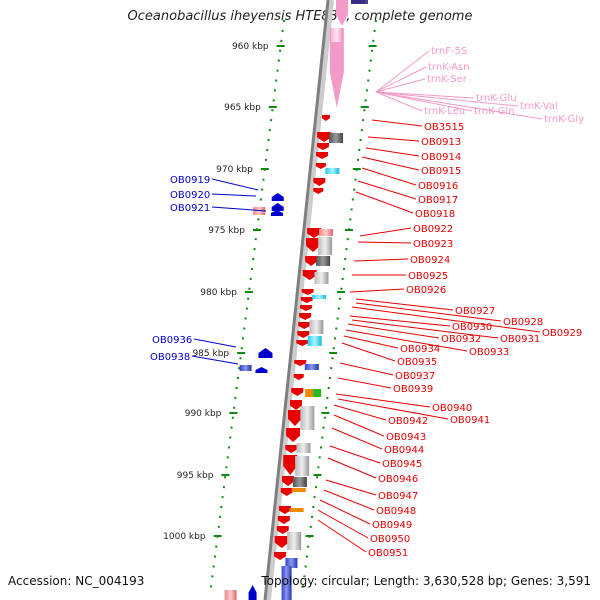  I want to click on rna-label: trnK-Gln, so click(494, 111).